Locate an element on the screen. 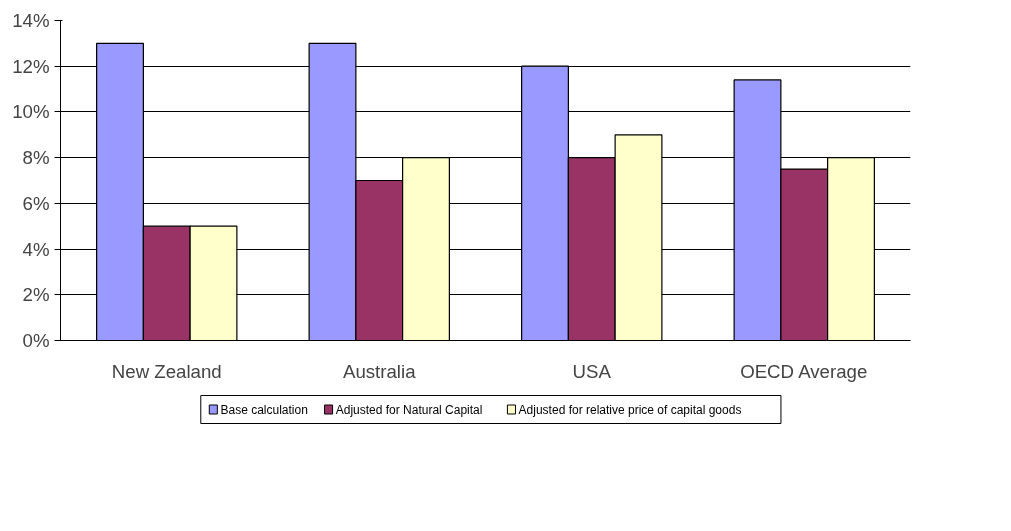  y-tick-label: 12% is located at coordinates (31, 66).